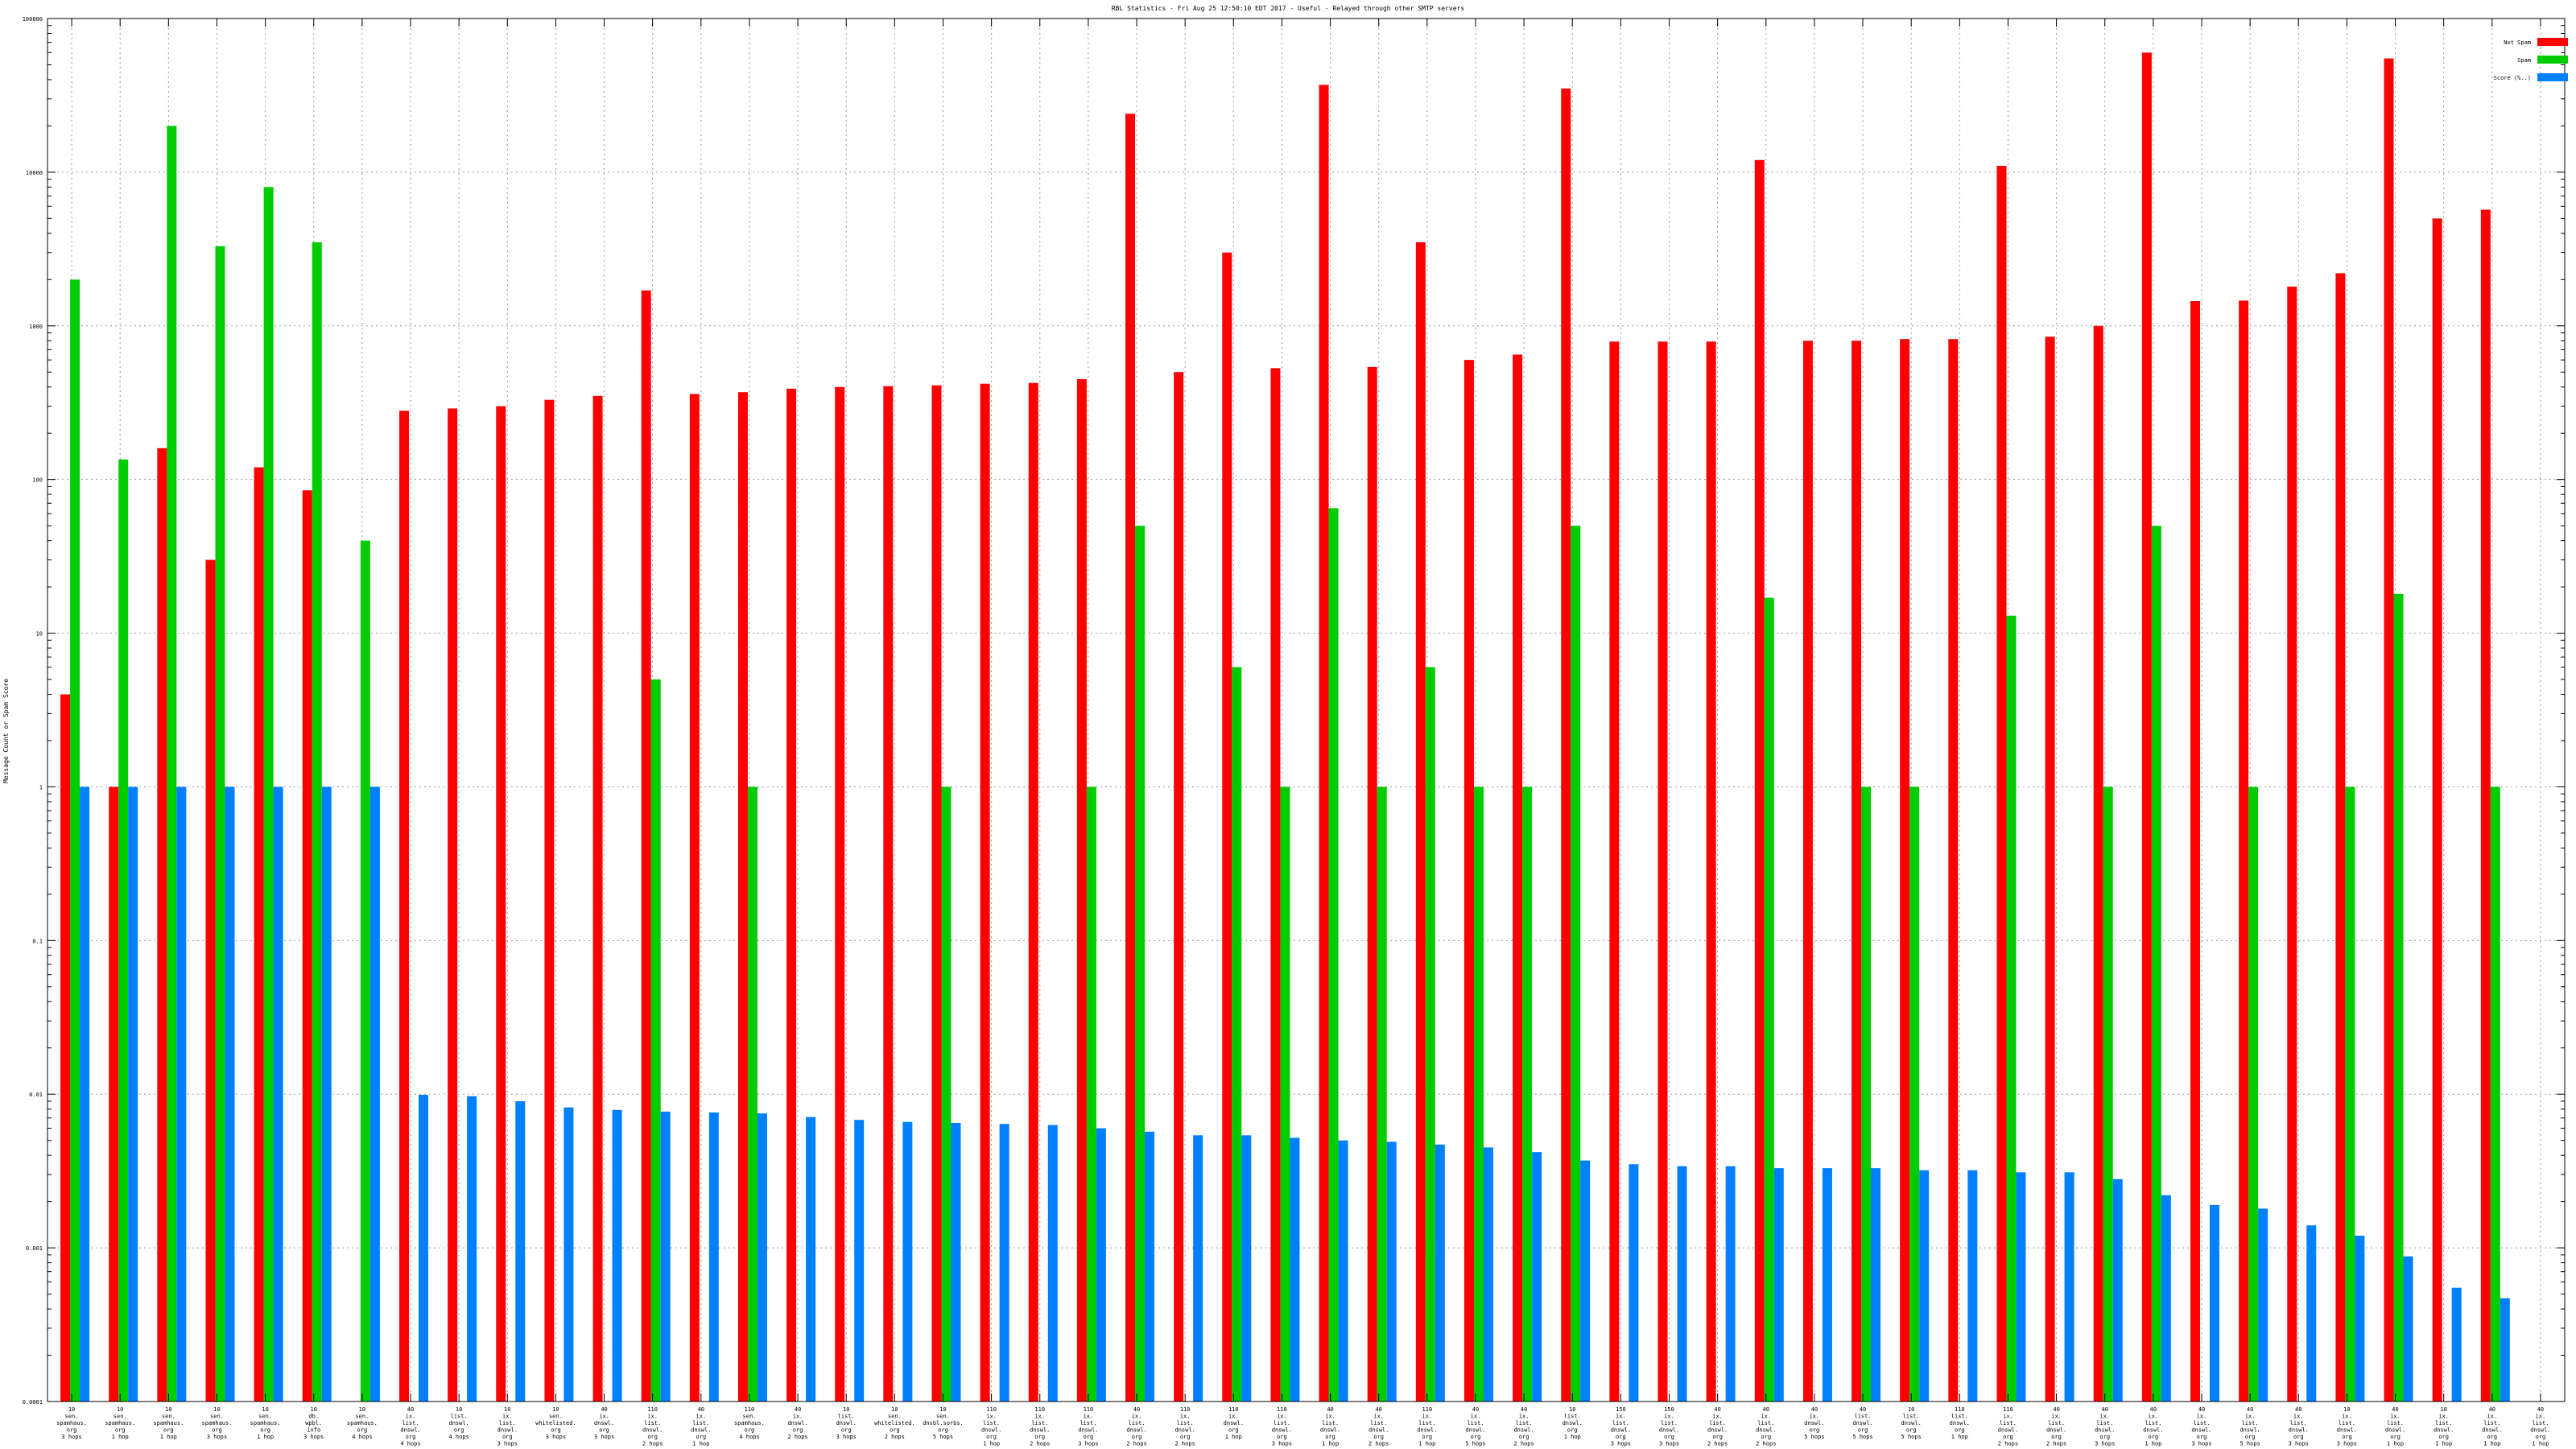 This screenshot has width=2576, height=1449. I want to click on x-tick-label: 150 ix. list. dnswl. org 3 hops, so click(1669, 1426).